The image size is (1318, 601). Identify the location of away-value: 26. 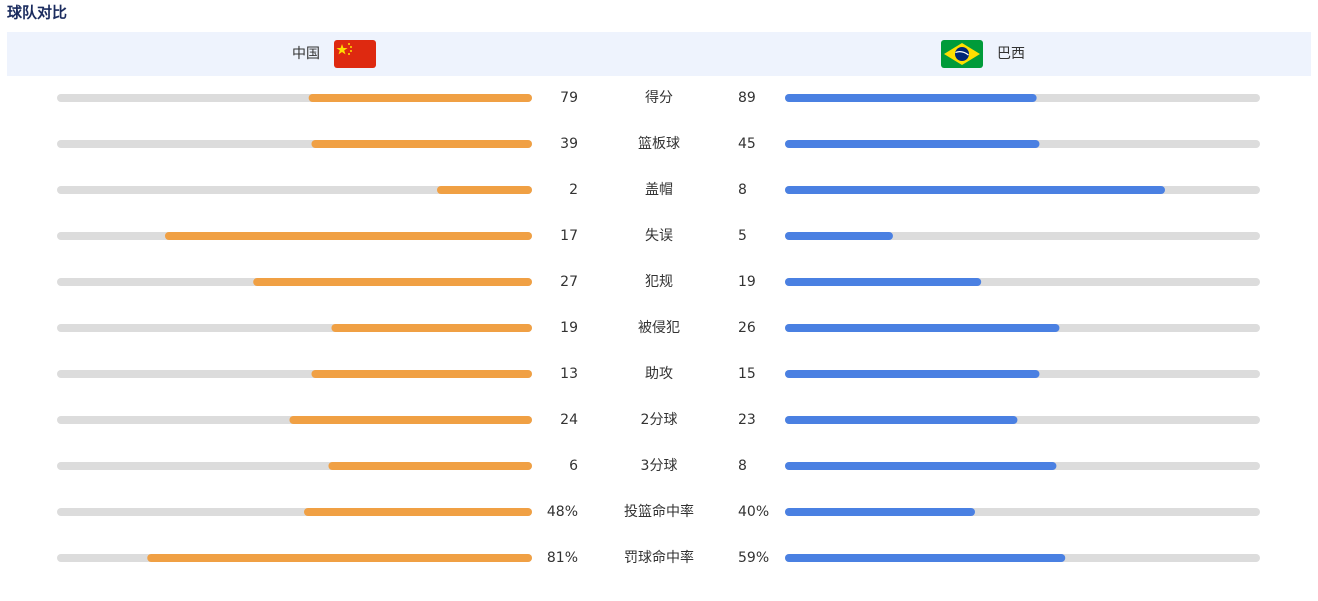
(747, 328).